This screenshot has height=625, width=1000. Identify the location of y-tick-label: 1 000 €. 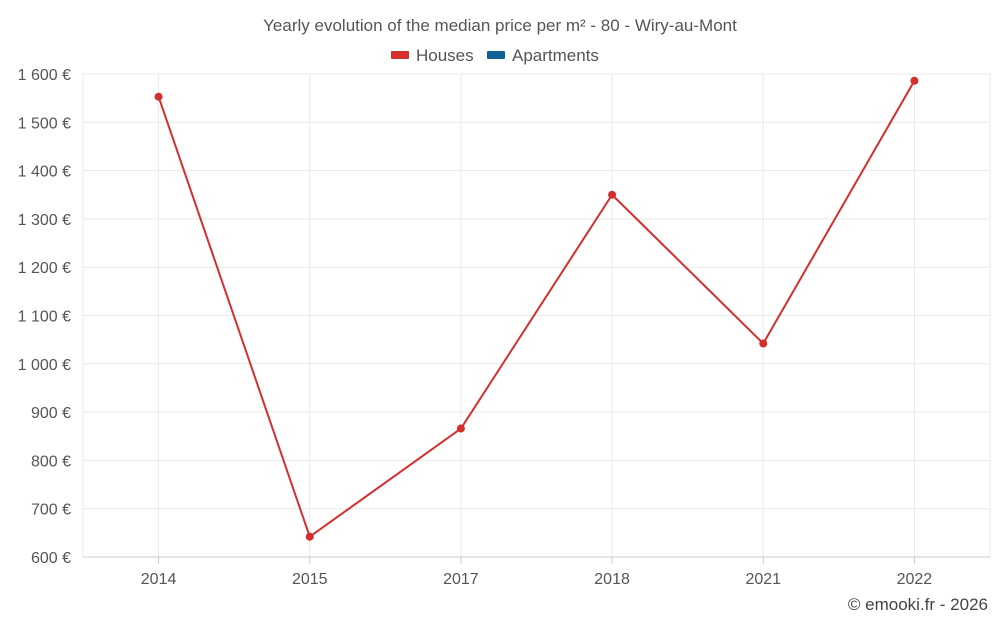
(44, 365).